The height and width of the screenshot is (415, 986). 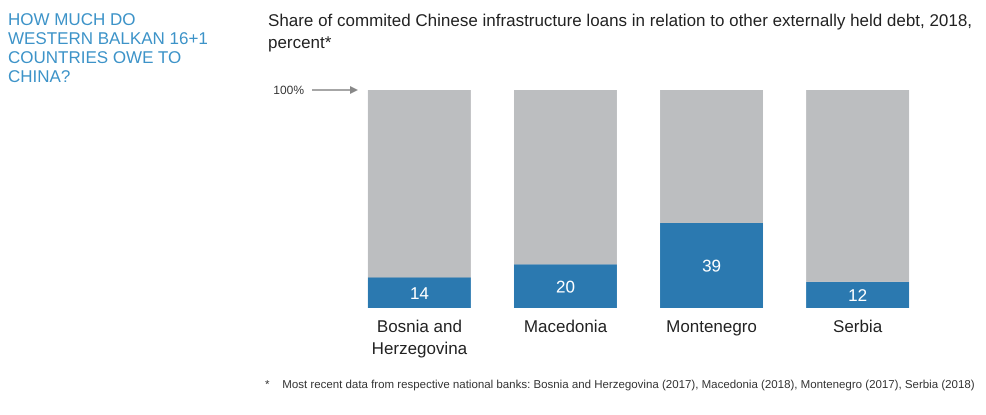 What do you see at coordinates (420, 337) in the screenshot?
I see `x-tick-label: Bosnia and Herzegovina` at bounding box center [420, 337].